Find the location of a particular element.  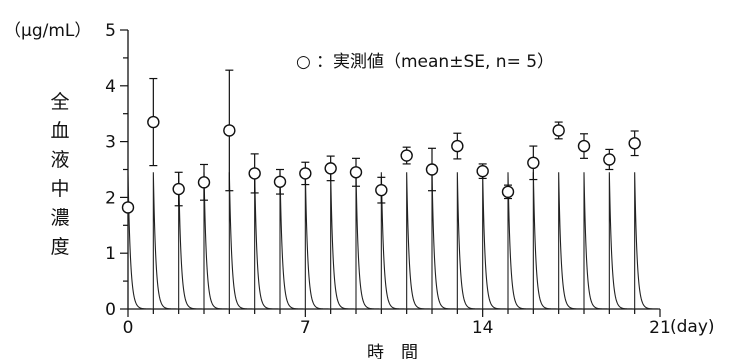

y-axis-title-char: 度 is located at coordinates (59, 247).